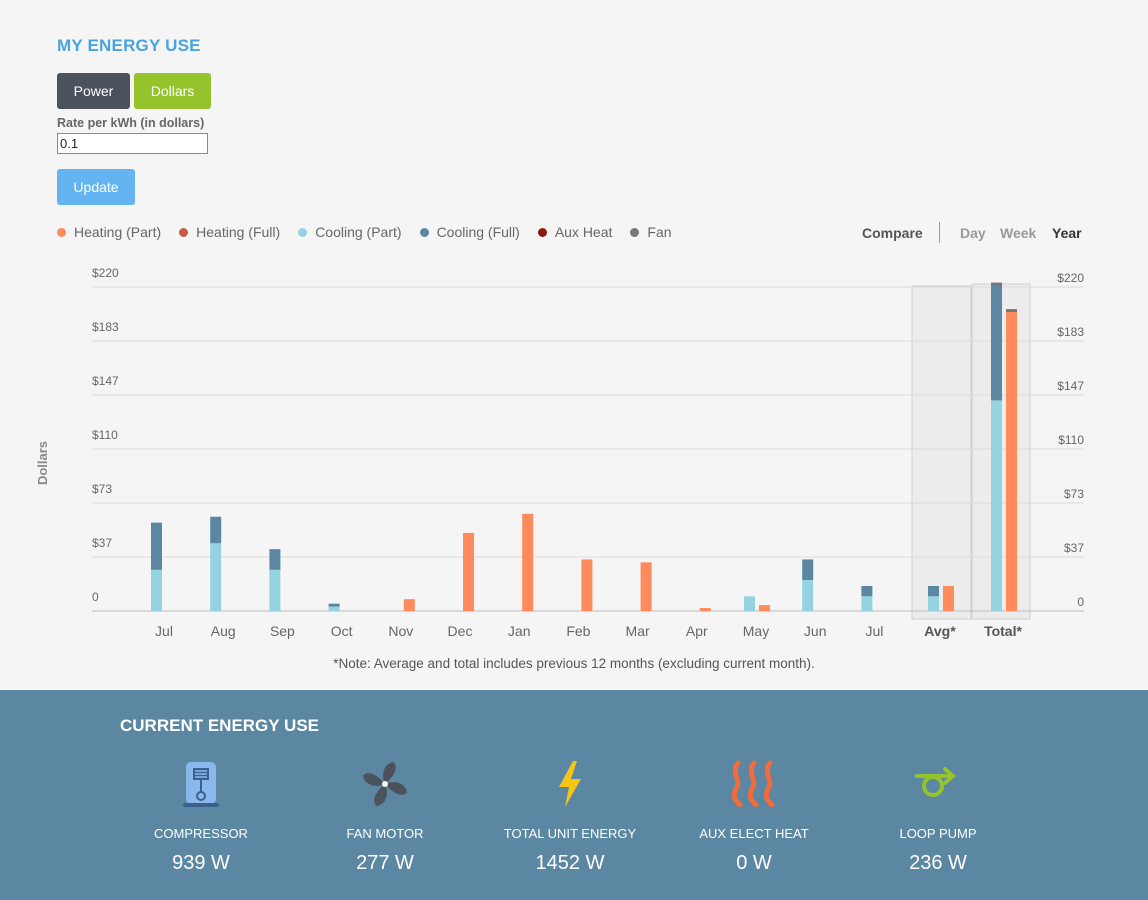 The image size is (1148, 900). I want to click on x-tick-label: Jun, so click(815, 631).